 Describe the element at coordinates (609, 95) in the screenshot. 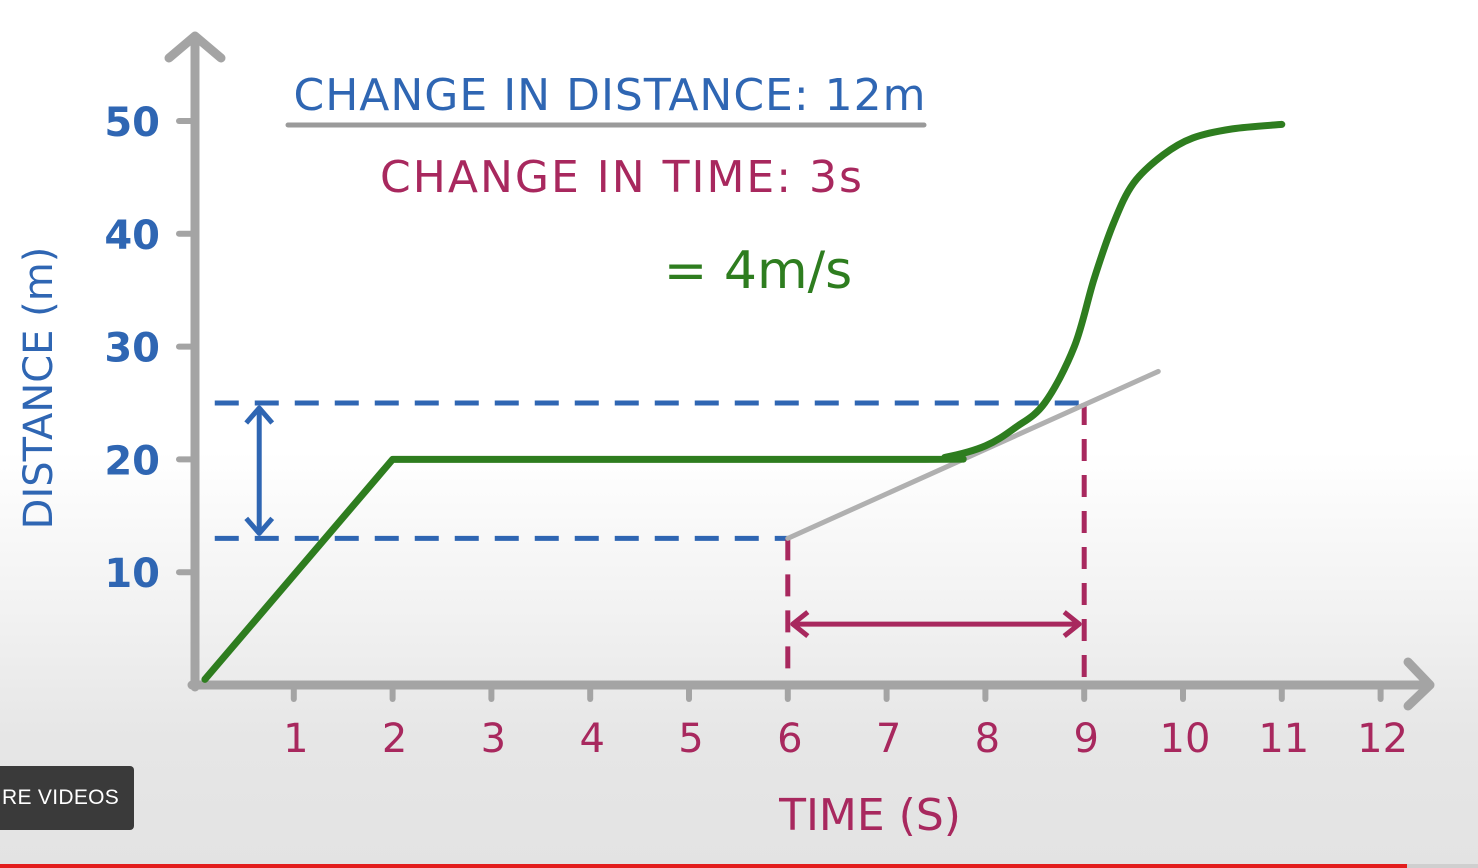

I see `change-in-distance-text: CHANGE IN DISTANCE: 12m` at that location.